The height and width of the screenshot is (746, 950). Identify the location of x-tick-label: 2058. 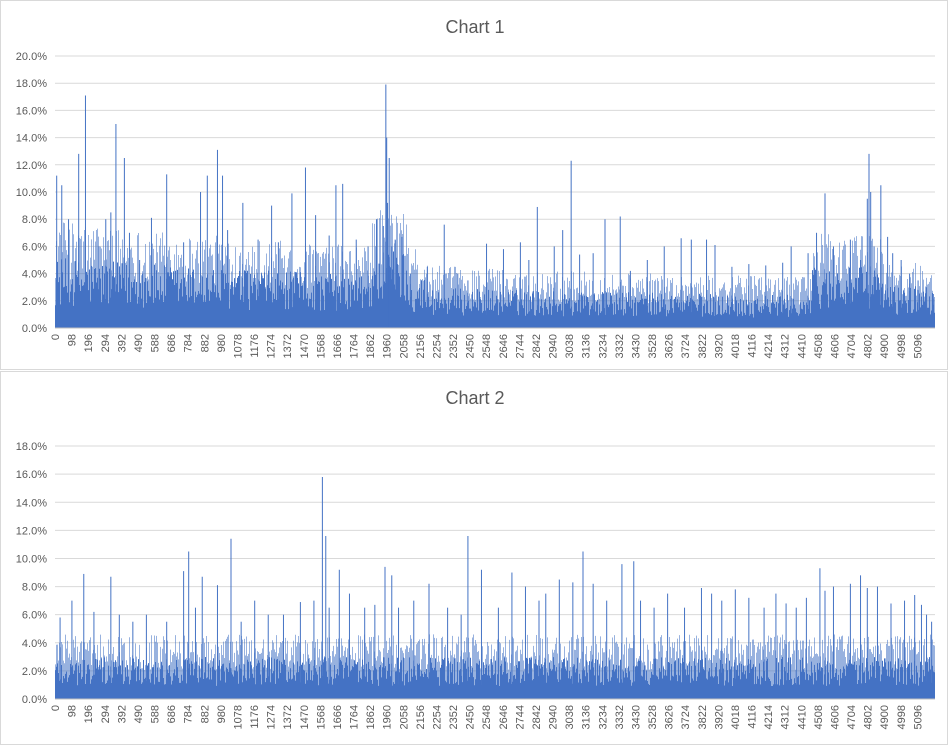
(404, 717).